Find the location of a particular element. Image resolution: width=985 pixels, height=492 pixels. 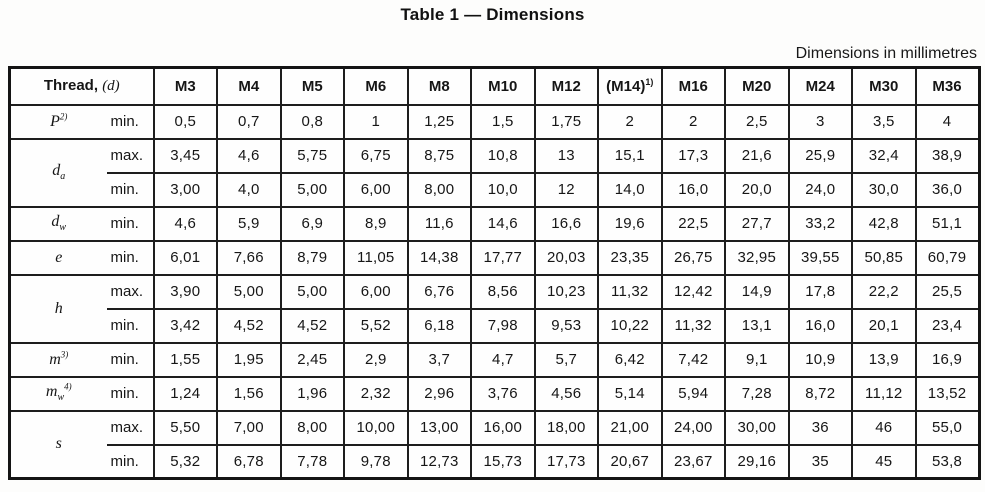

size-label: M6 is located at coordinates (376, 86).